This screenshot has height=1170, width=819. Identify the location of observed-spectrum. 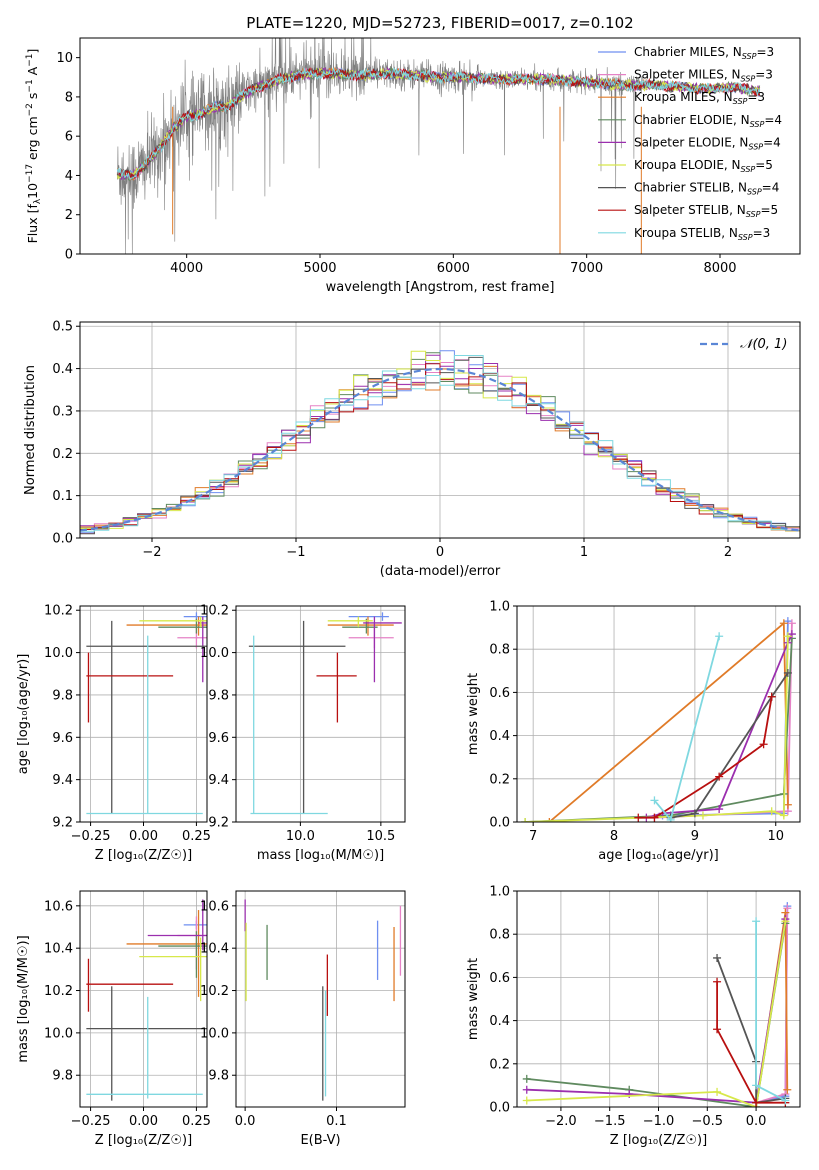
(380, 146).